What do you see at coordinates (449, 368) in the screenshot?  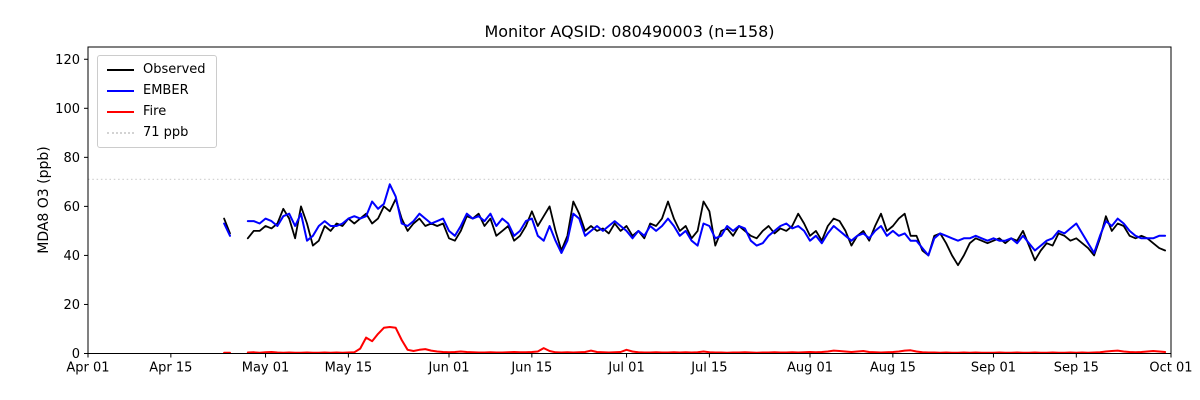 I see `x-tick-label: Jun 01` at bounding box center [449, 368].